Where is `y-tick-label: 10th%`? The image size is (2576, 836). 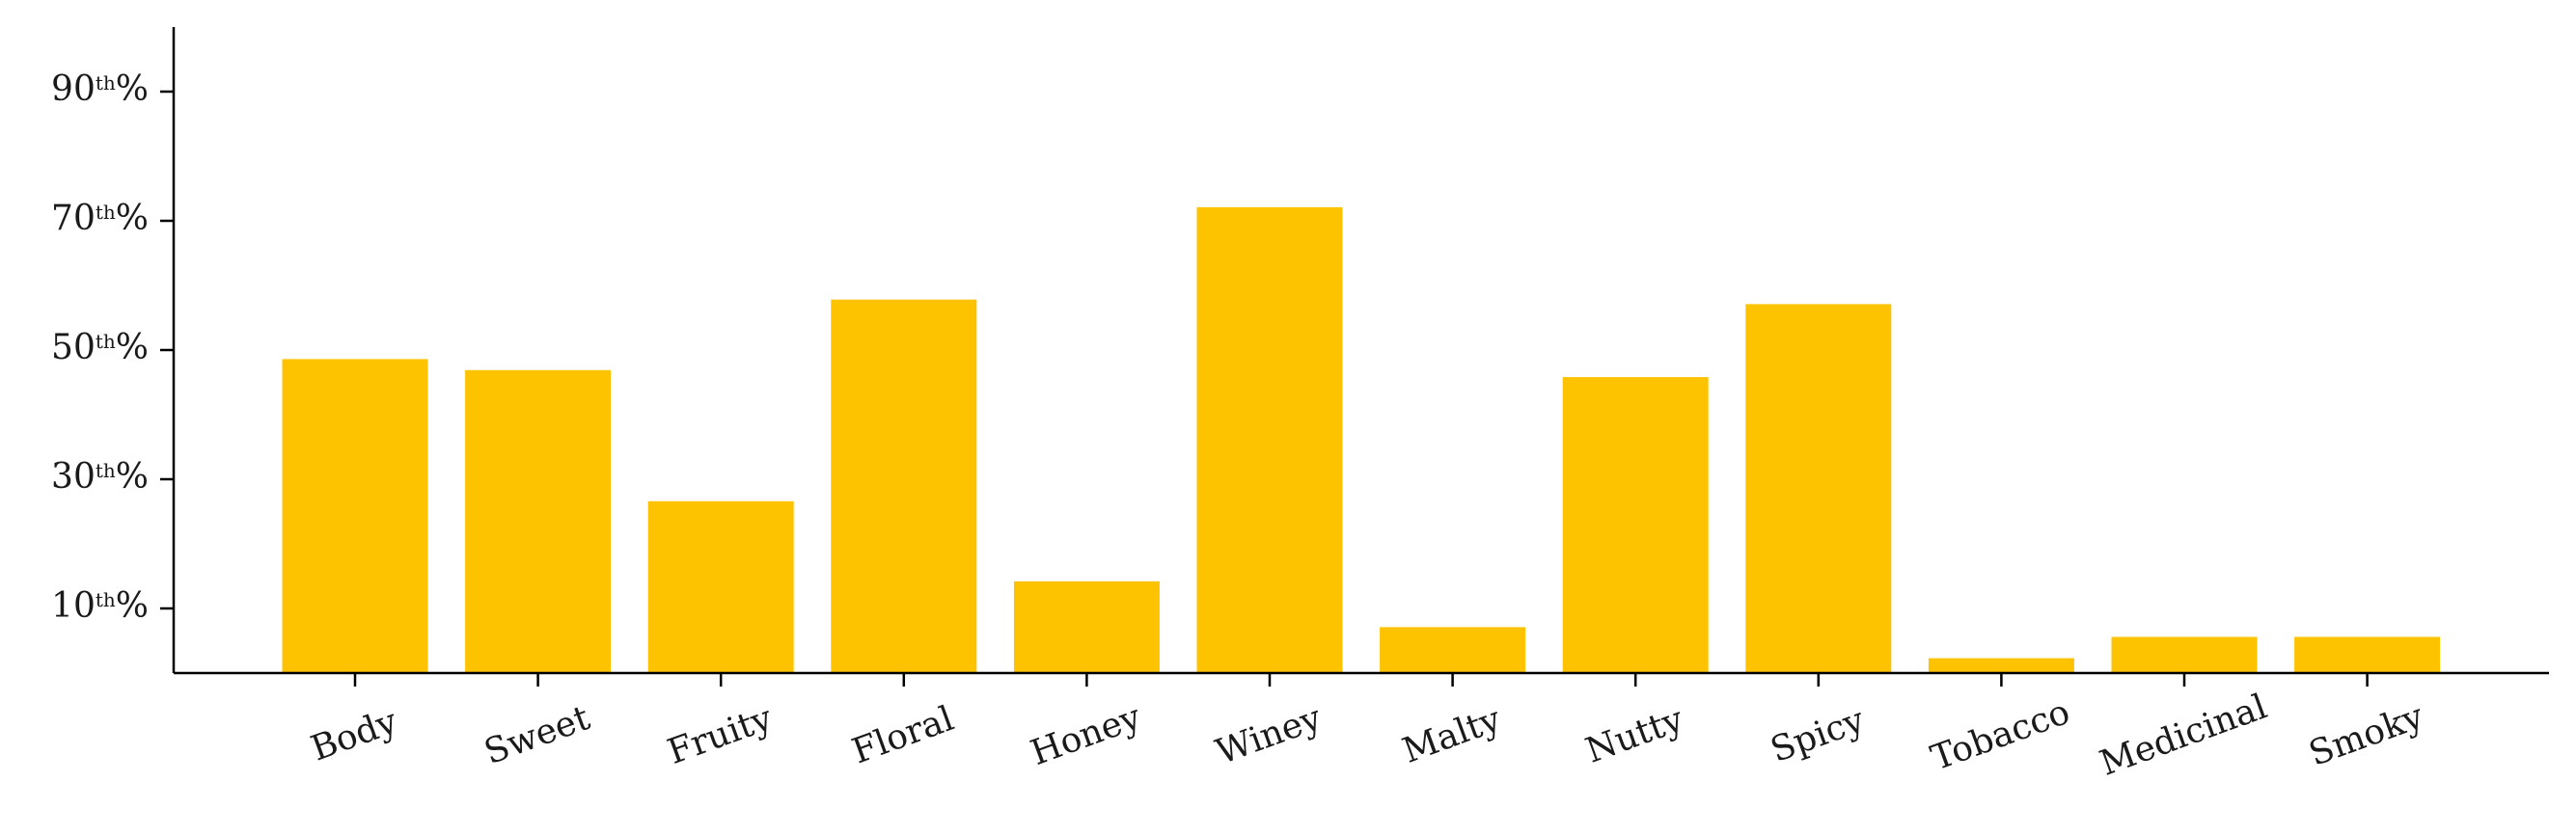 y-tick-label: 10th% is located at coordinates (100, 606).